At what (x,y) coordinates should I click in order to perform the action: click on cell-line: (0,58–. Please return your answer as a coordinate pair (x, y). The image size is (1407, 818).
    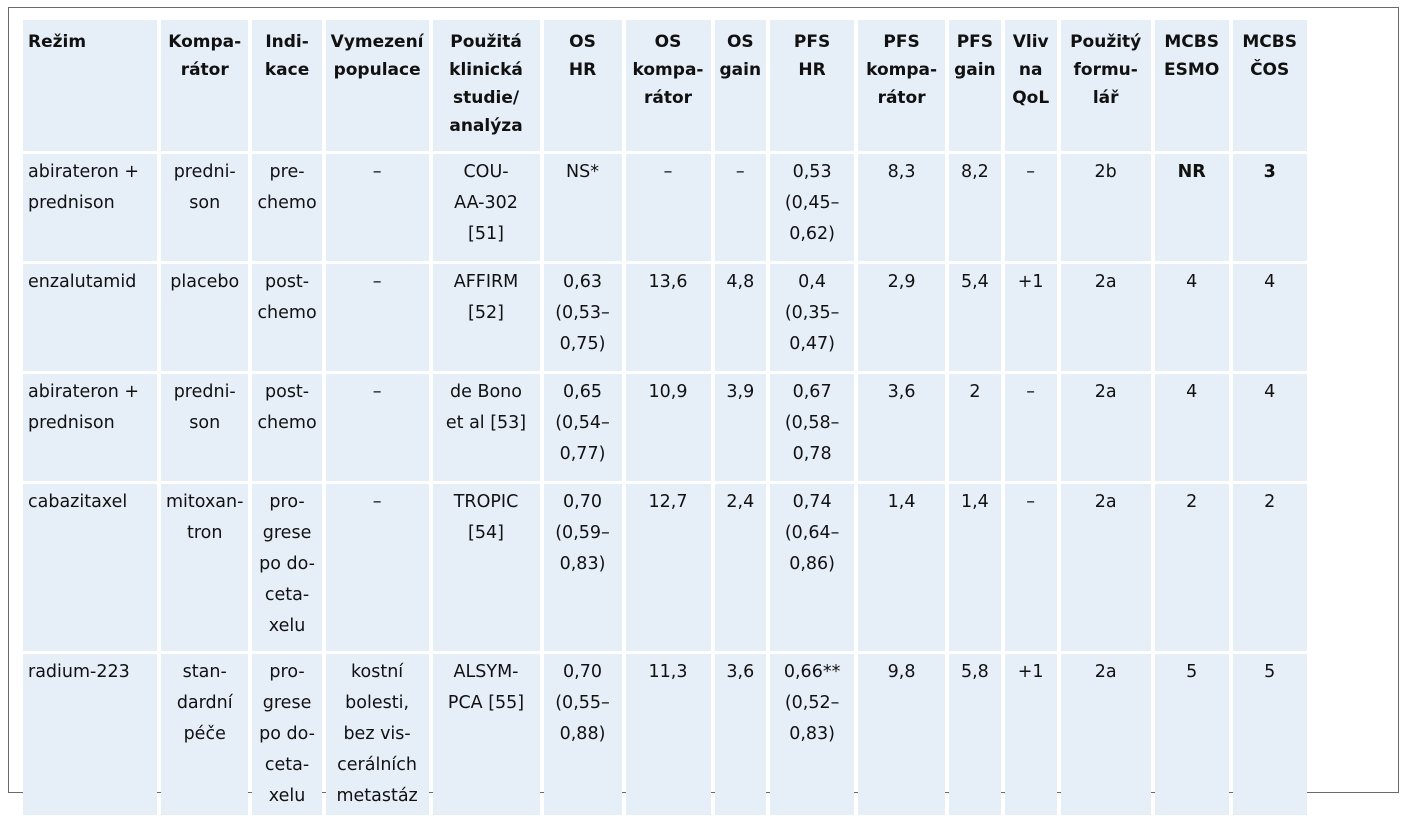
    Looking at the image, I should click on (812, 423).